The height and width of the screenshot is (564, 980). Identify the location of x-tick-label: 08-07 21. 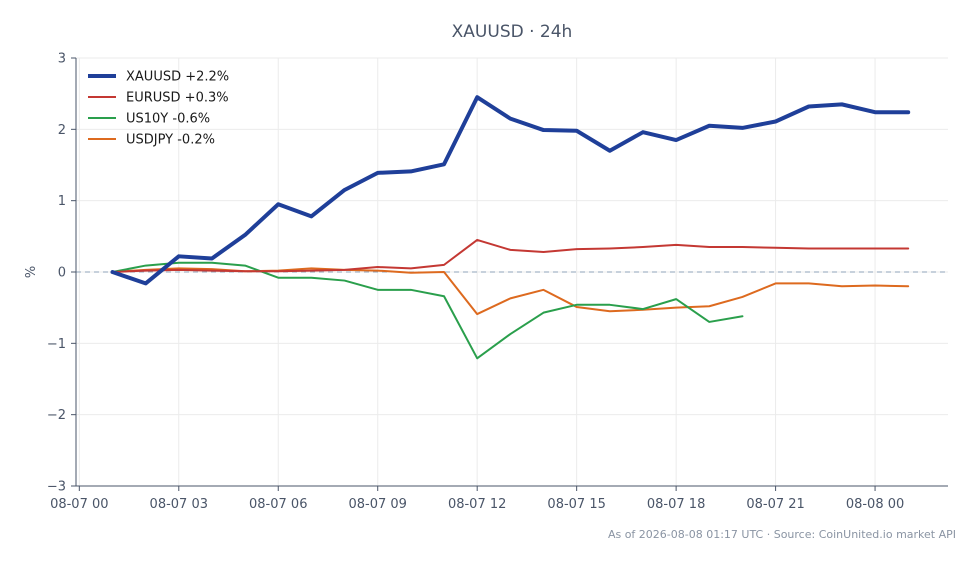
(775, 504).